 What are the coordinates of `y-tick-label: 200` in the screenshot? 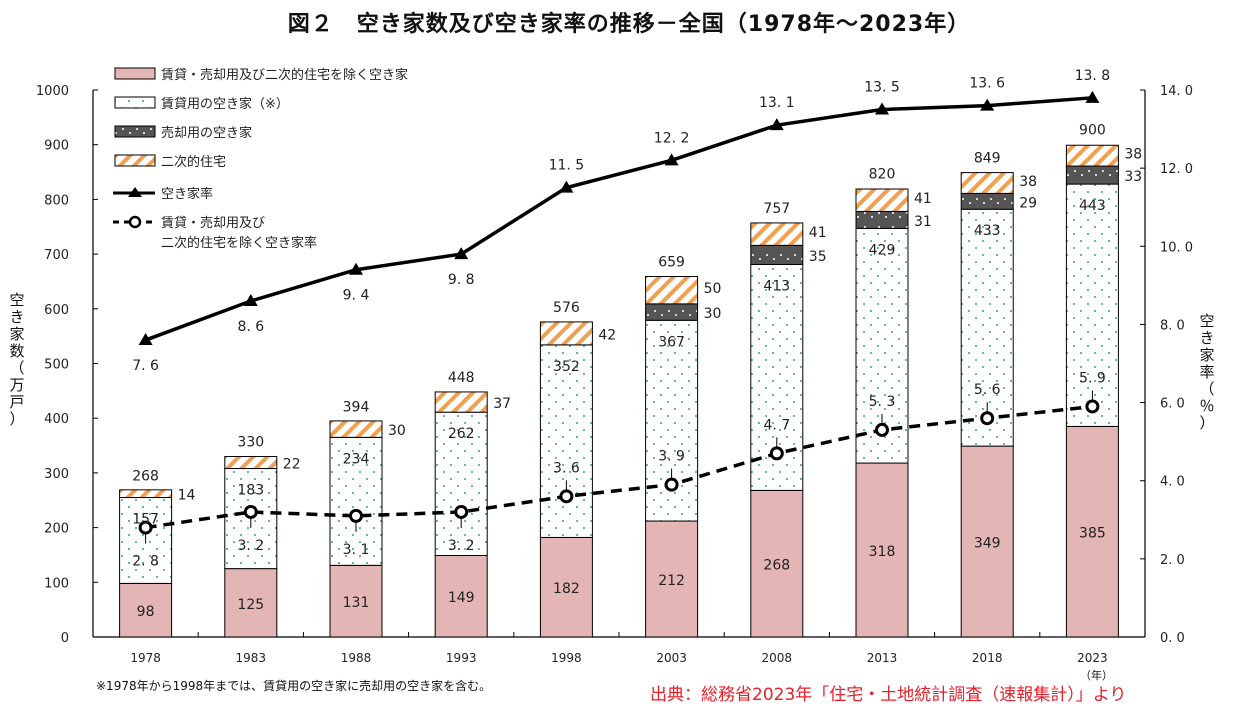 It's located at (56, 529).